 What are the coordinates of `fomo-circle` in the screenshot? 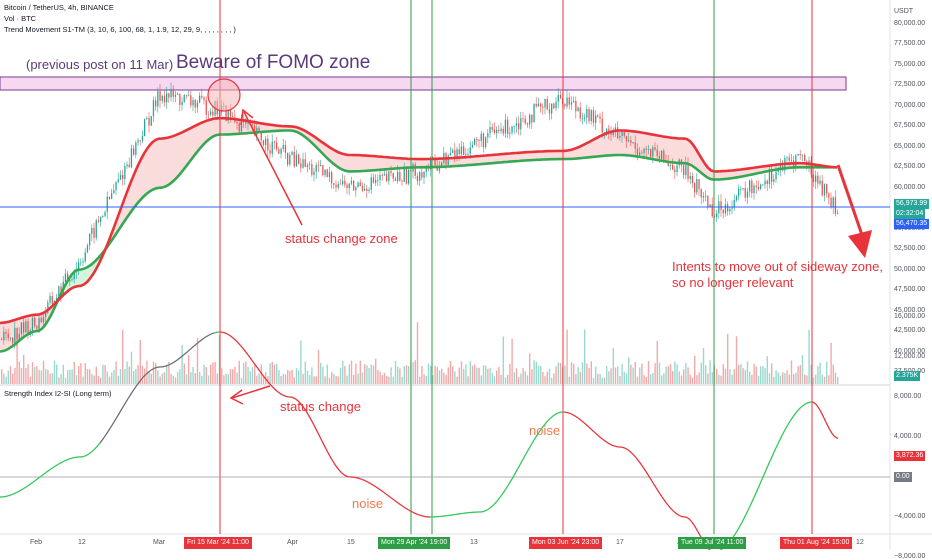 It's located at (224, 95).